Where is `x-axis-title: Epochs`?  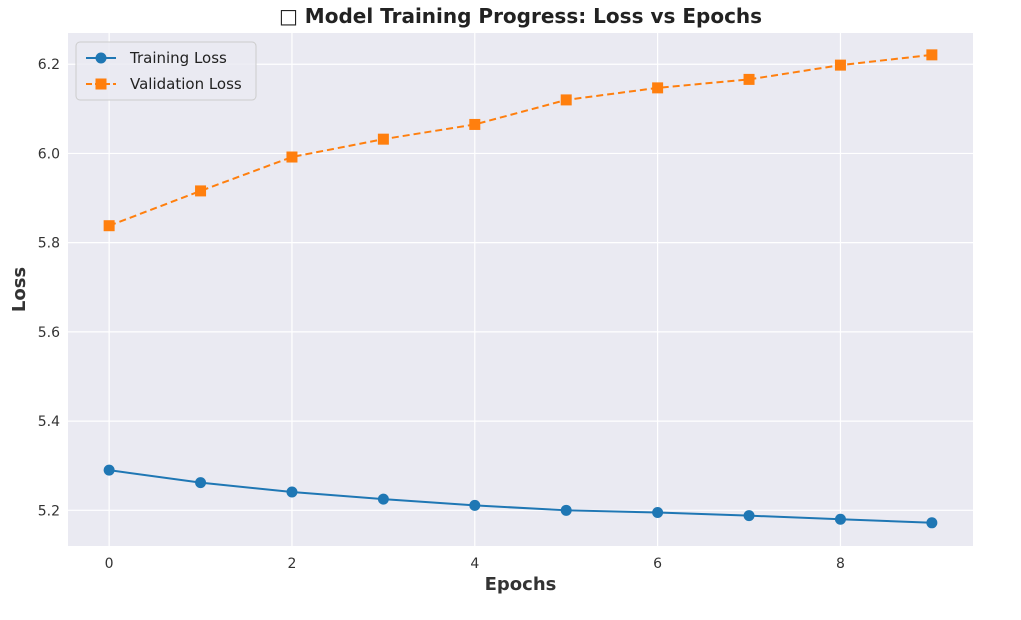
x-axis-title: Epochs is located at coordinates (521, 584).